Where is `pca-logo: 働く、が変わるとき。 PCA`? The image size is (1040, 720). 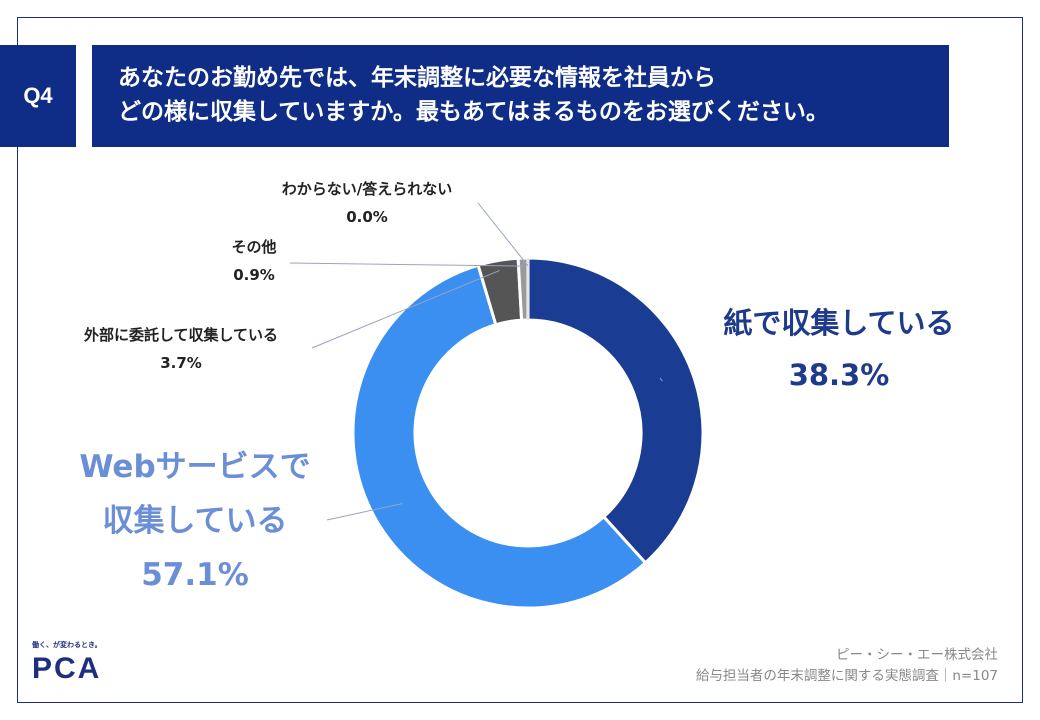
pca-logo: 働く、が変わるとき。 PCA is located at coordinates (67, 663).